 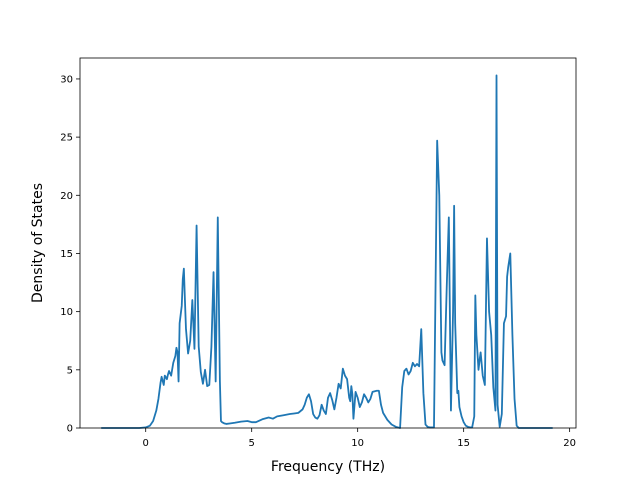 What do you see at coordinates (66, 254) in the screenshot?
I see `y-tick-label: 15` at bounding box center [66, 254].